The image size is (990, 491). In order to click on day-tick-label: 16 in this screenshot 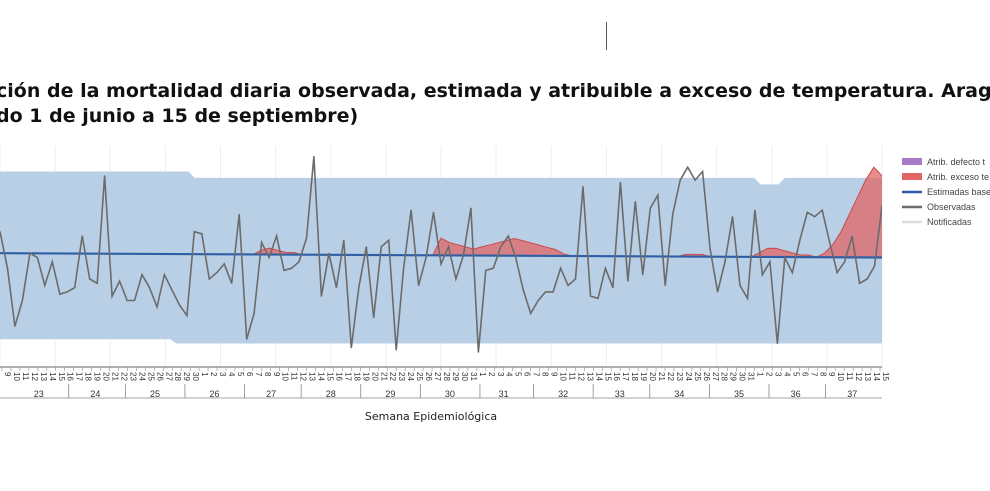, I will do `click(339, 376)`.